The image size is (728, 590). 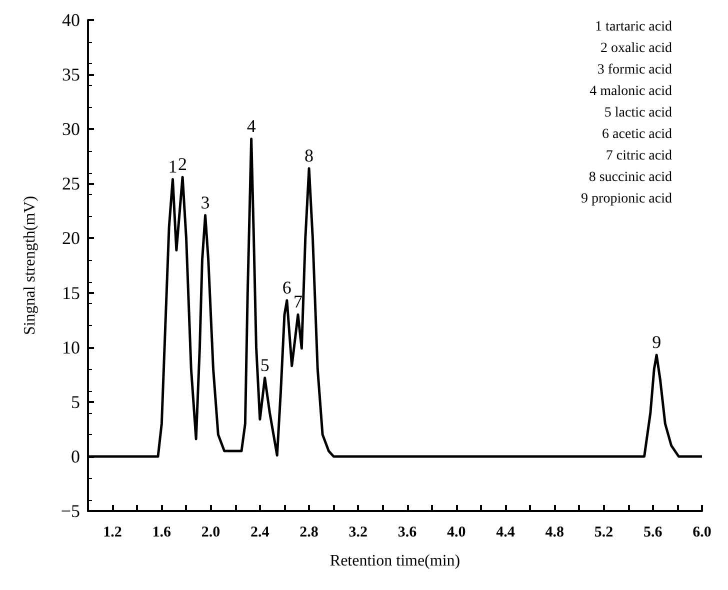 What do you see at coordinates (297, 302) in the screenshot?
I see `annotation: 7` at bounding box center [297, 302].